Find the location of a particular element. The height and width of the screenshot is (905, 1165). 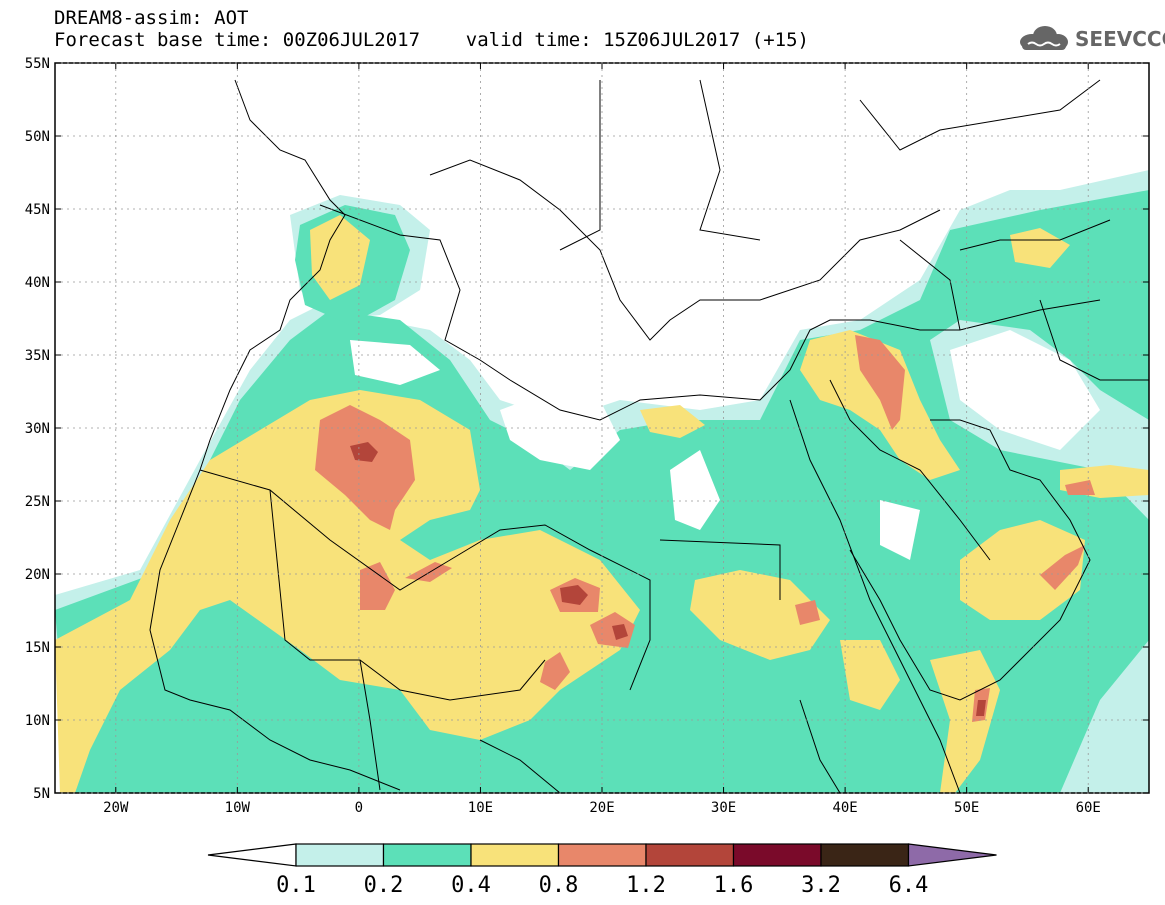

colorbar-label: 6.4 is located at coordinates (909, 885).